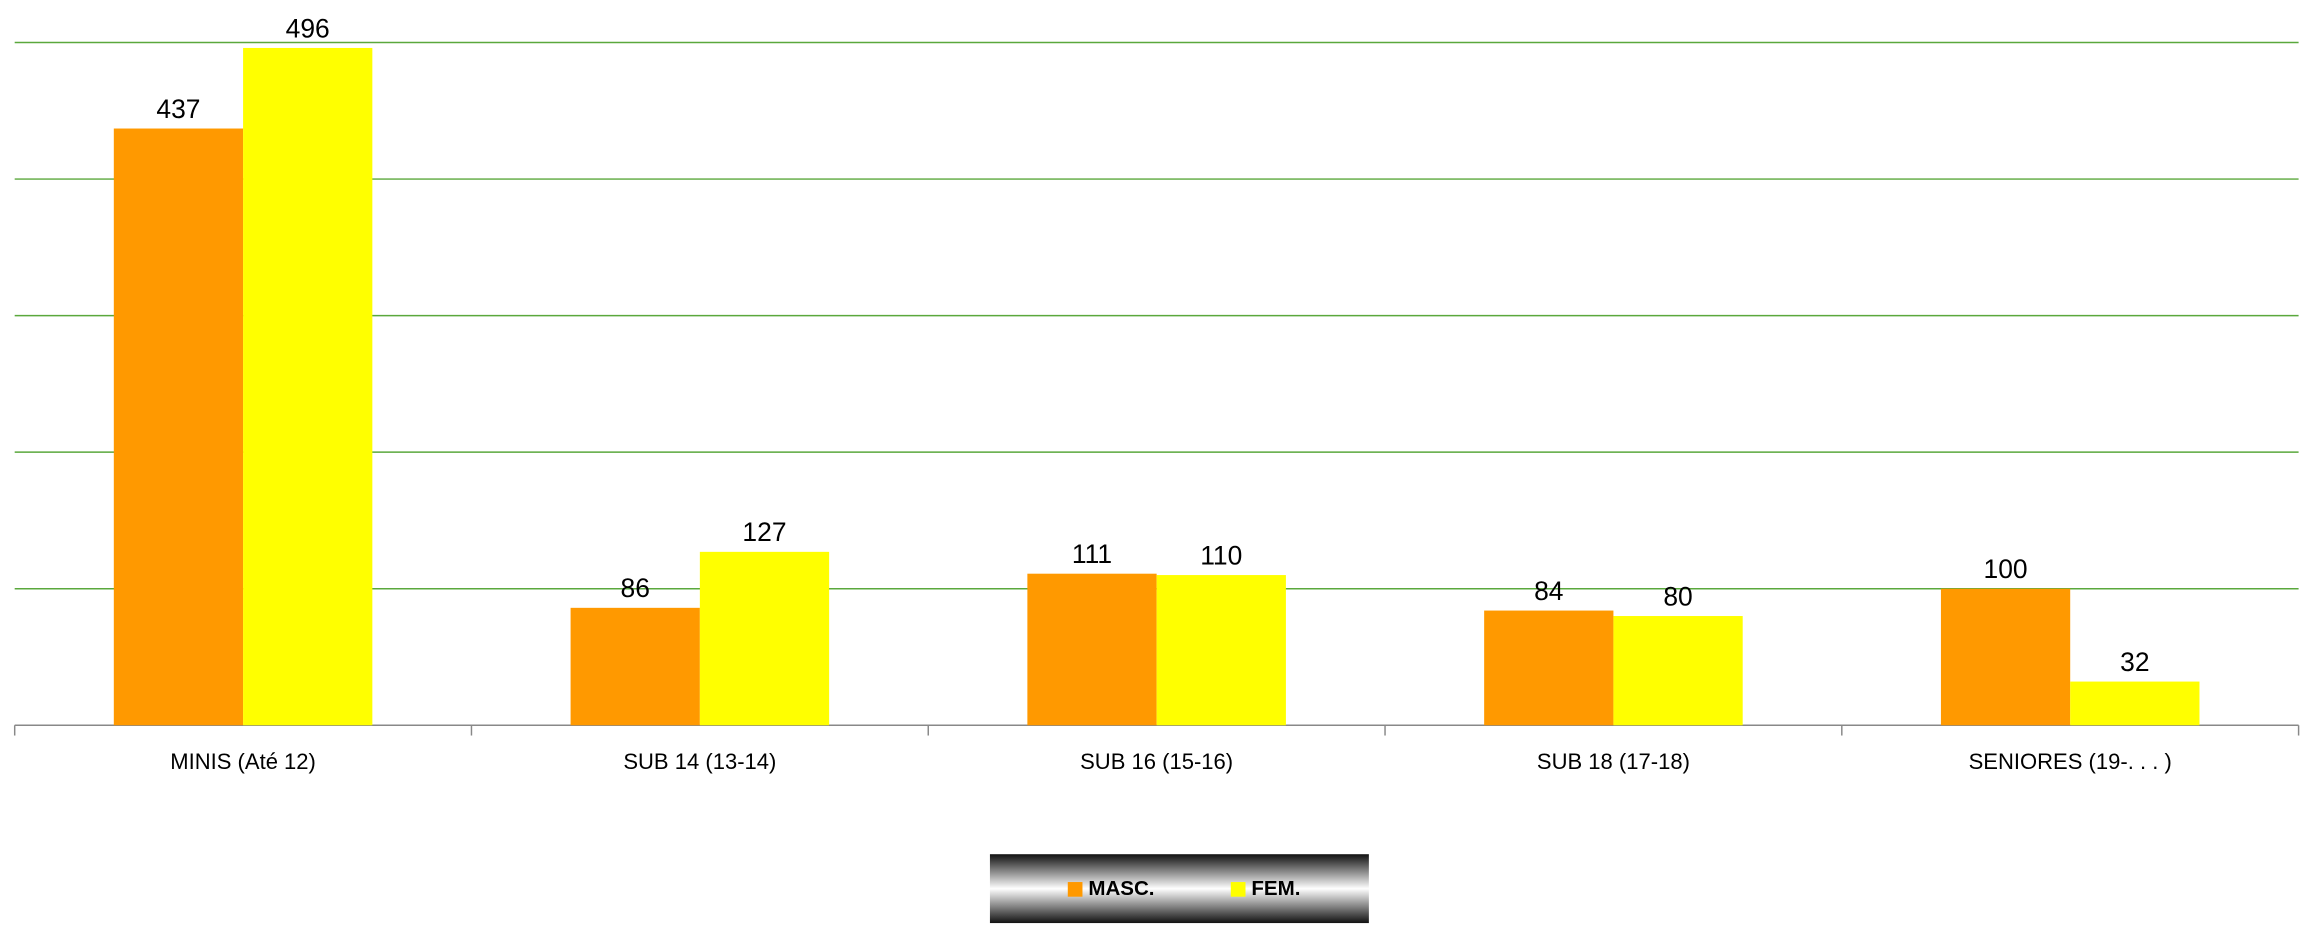  What do you see at coordinates (308, 28) in the screenshot?
I see `value-label: 496` at bounding box center [308, 28].